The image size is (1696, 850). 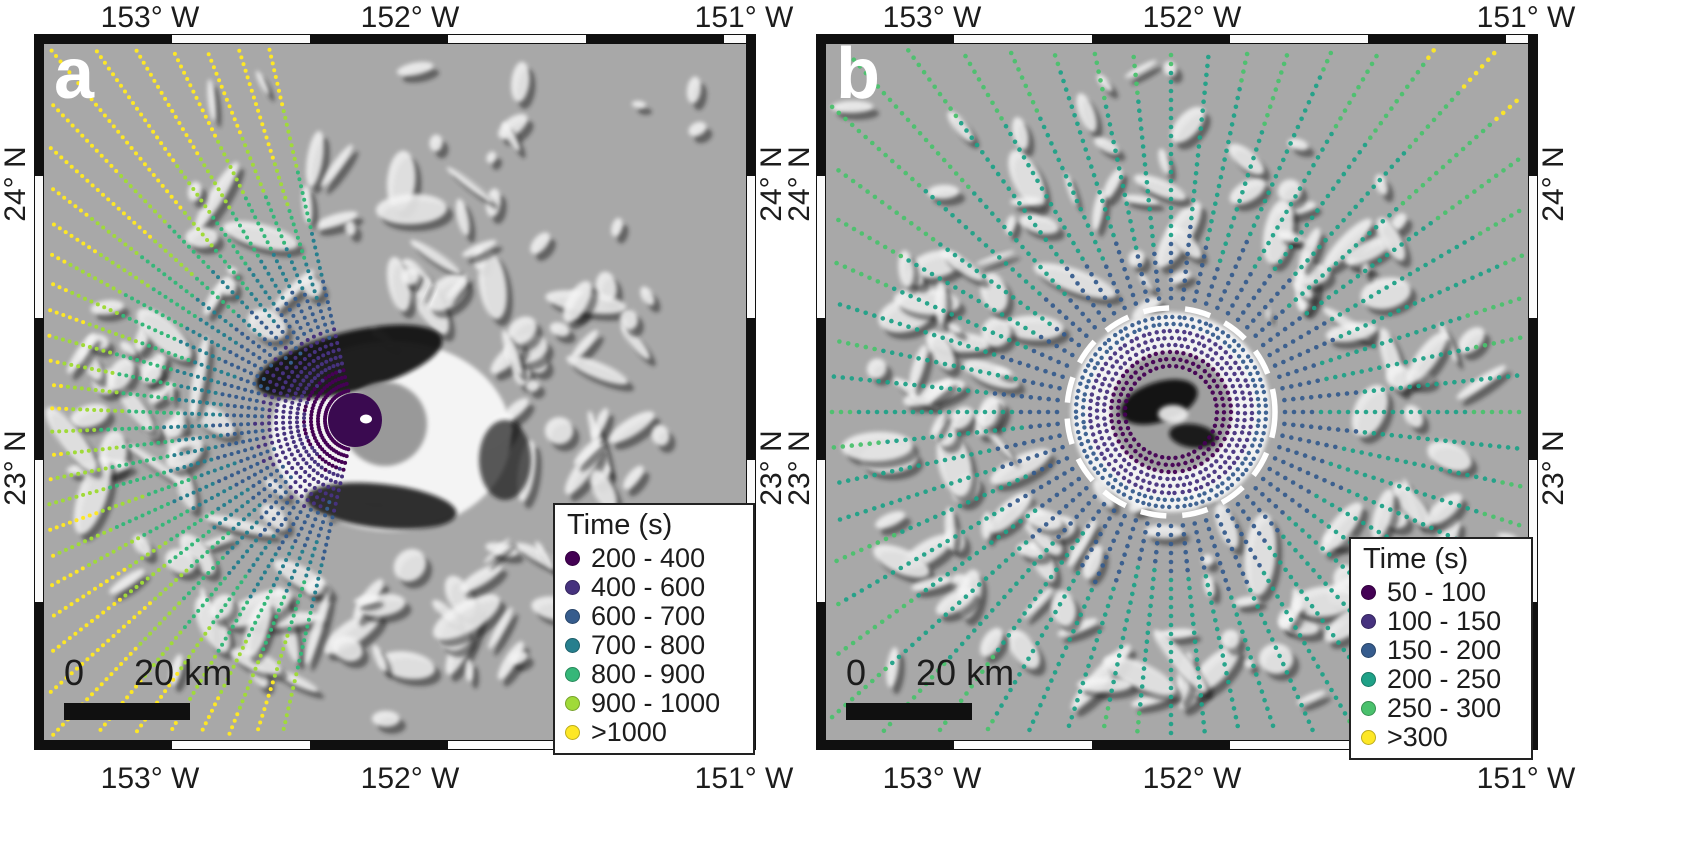 I want to click on panel-letter-b: b, so click(x=858, y=74).